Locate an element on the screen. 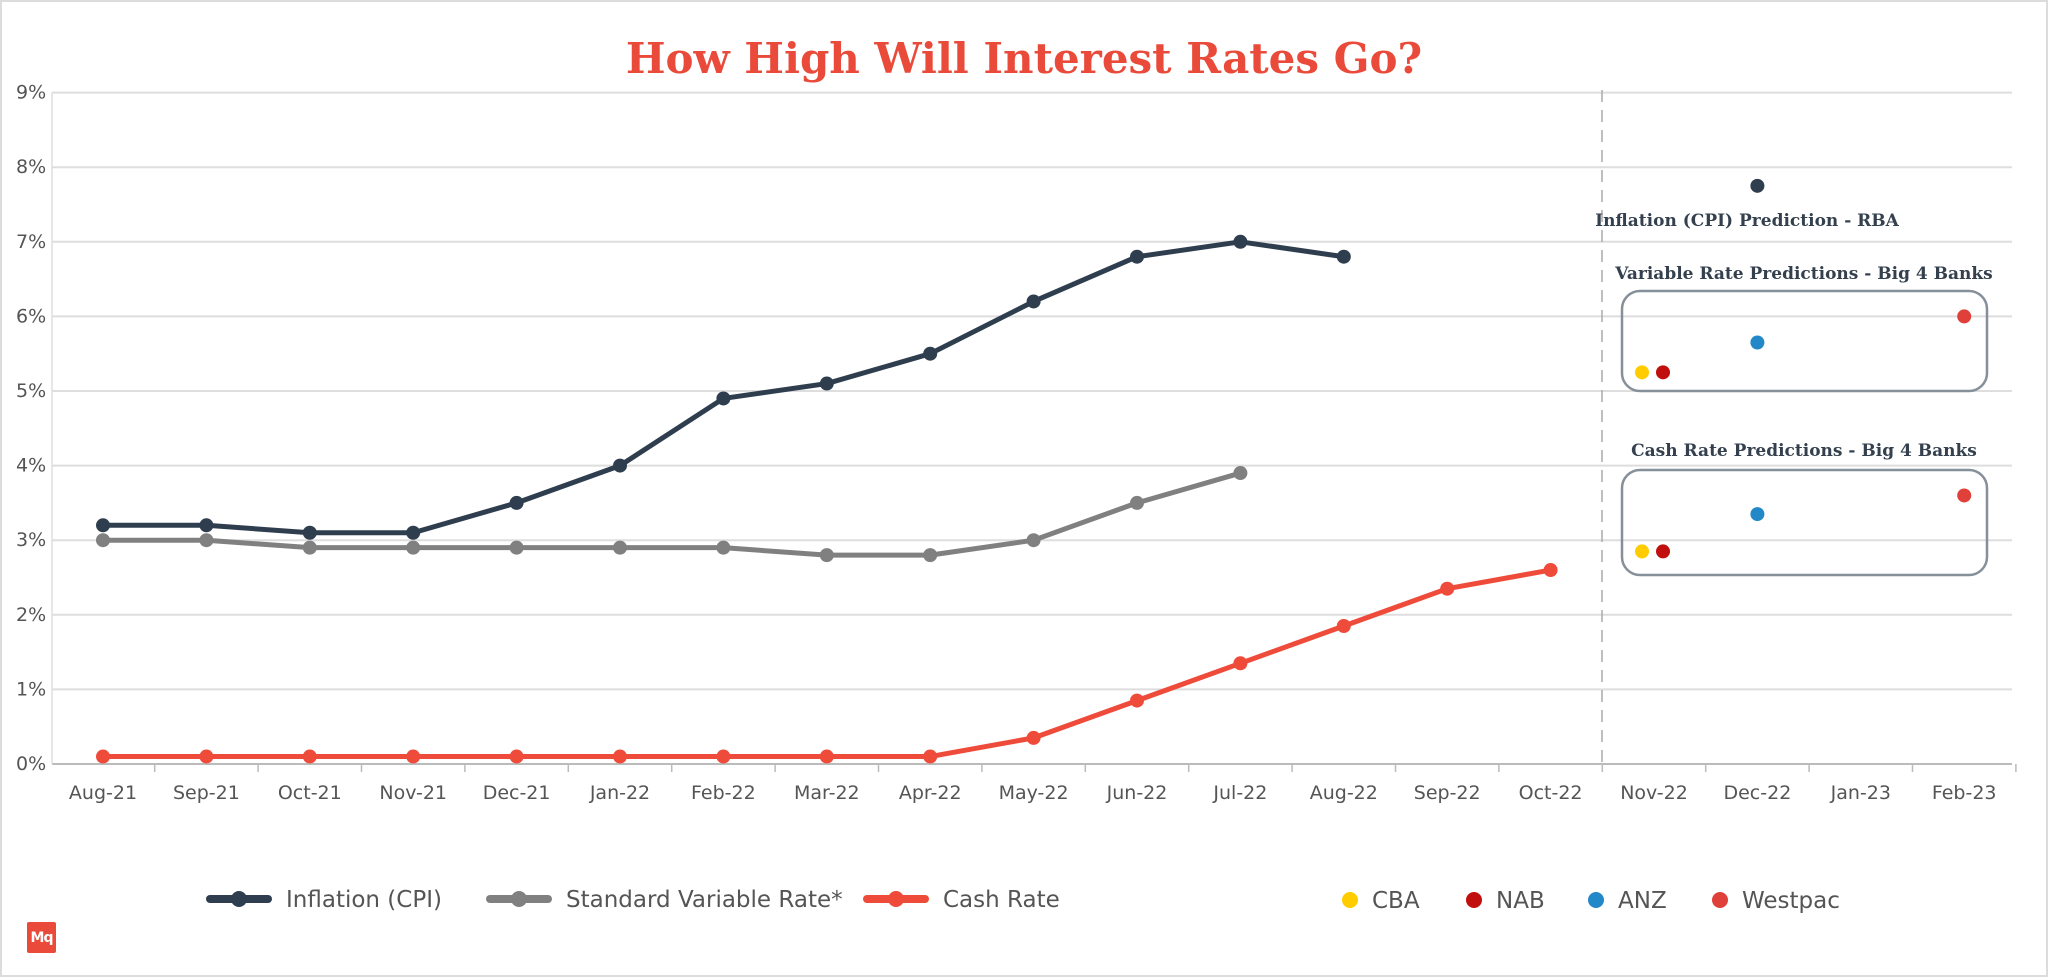  x-tick-label: Sep-21 is located at coordinates (206, 793).